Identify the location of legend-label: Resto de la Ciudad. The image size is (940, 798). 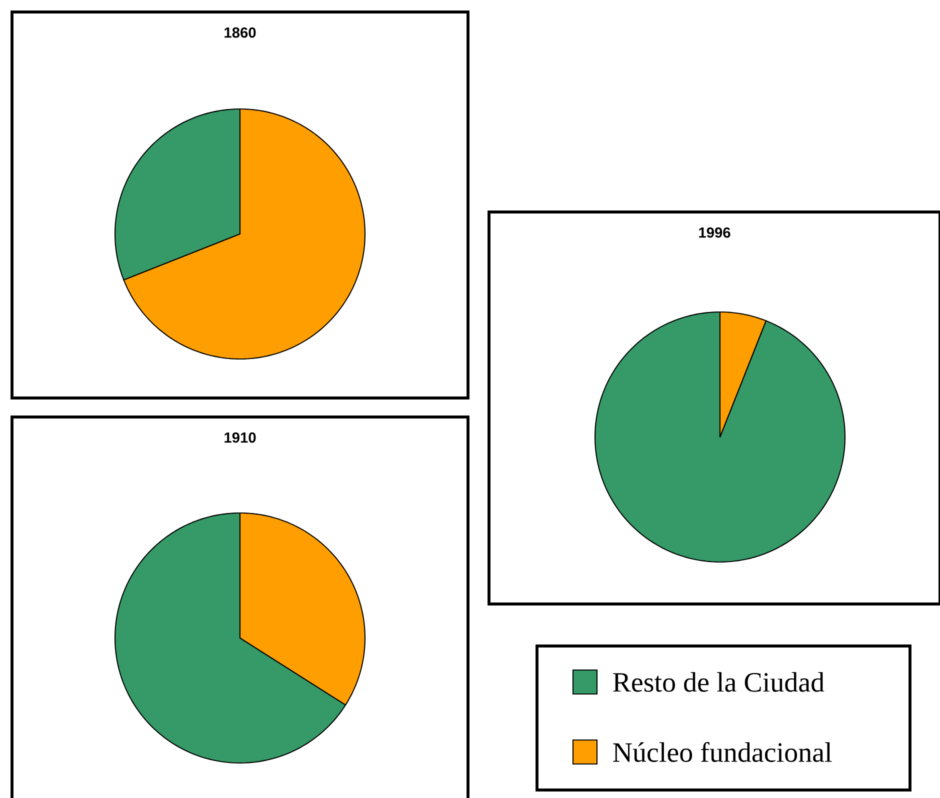
(718, 682).